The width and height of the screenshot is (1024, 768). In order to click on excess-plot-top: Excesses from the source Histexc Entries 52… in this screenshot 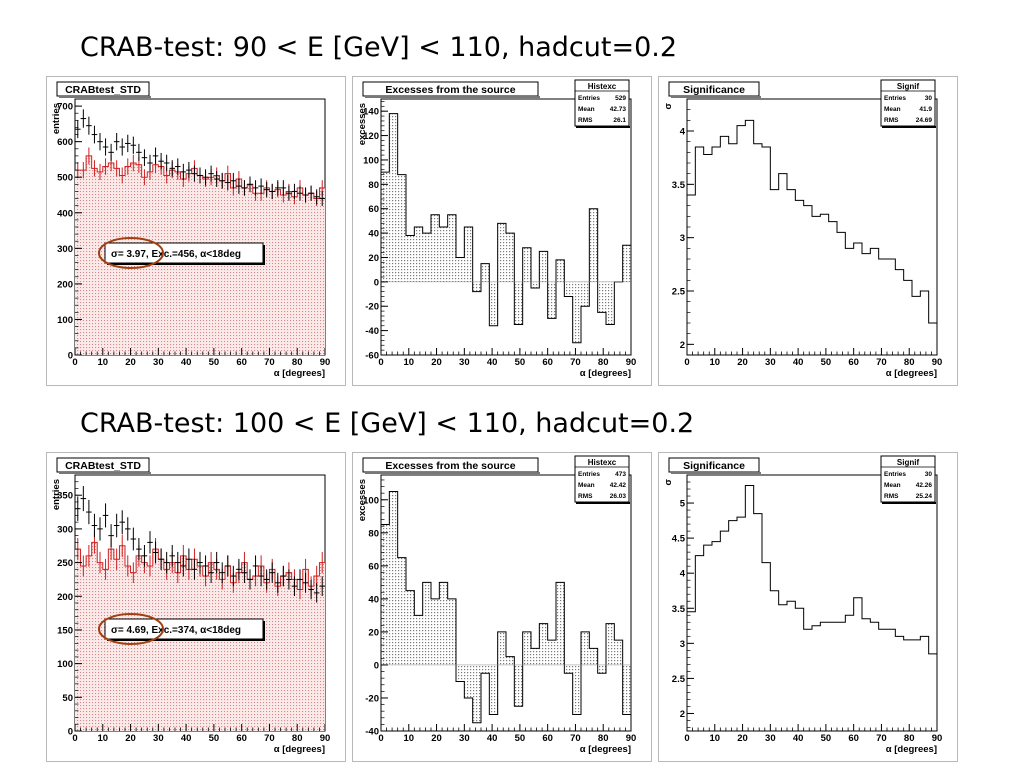, I will do `click(502, 231)`.